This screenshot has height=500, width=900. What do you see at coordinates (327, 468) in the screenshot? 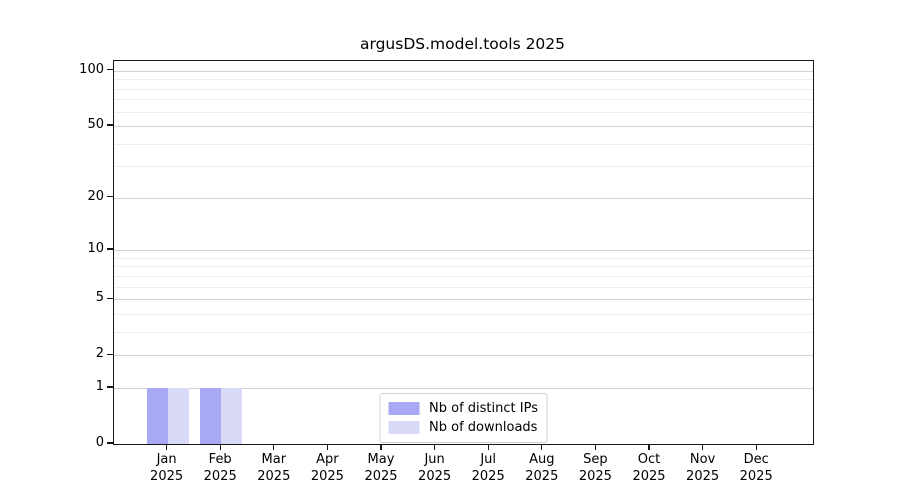
I see `x-tick-label: Apr 2025` at bounding box center [327, 468].